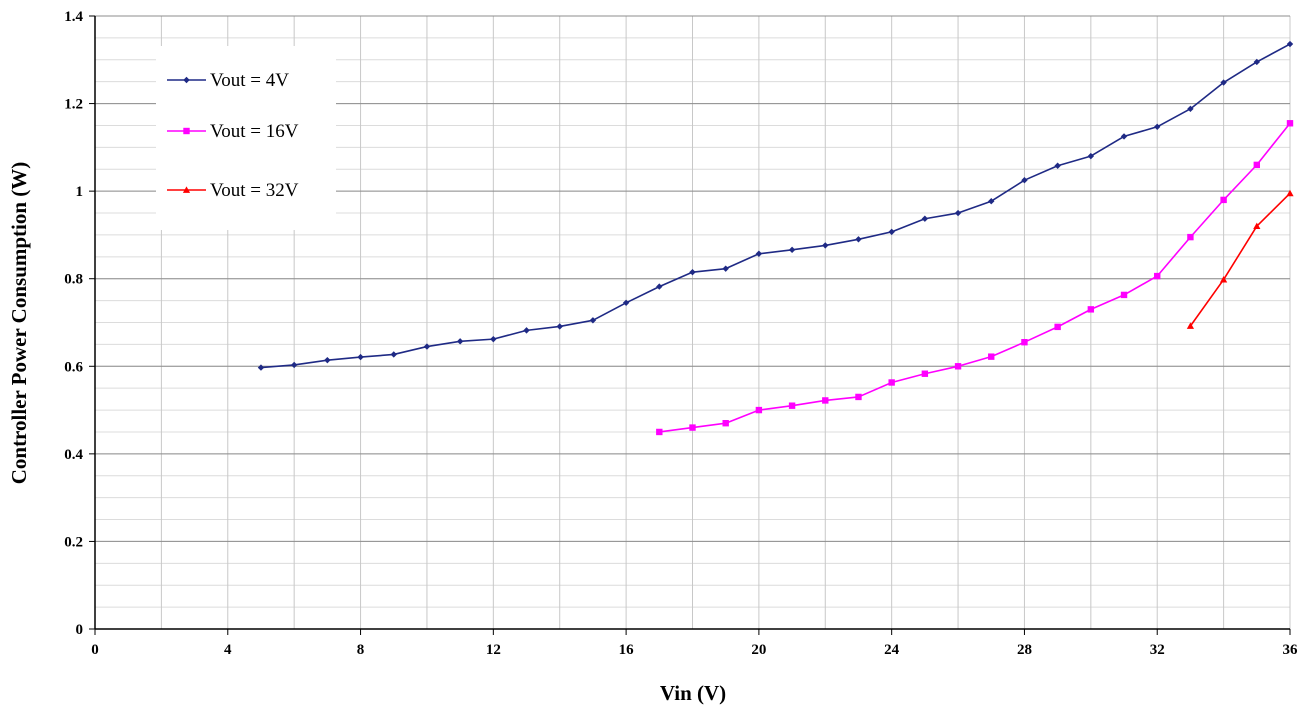  What do you see at coordinates (627, 650) in the screenshot?
I see `x-tick-label: 16` at bounding box center [627, 650].